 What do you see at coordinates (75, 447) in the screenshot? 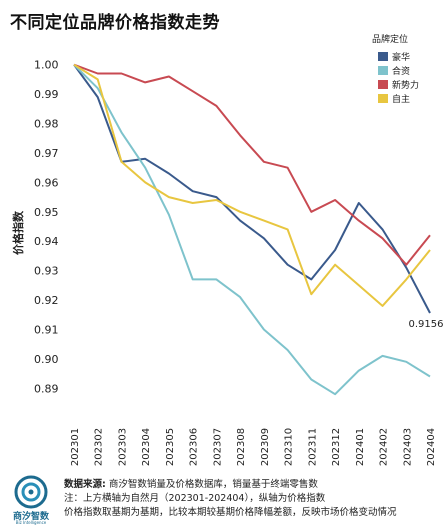
I see `x-tick-label: 202301` at bounding box center [75, 447].